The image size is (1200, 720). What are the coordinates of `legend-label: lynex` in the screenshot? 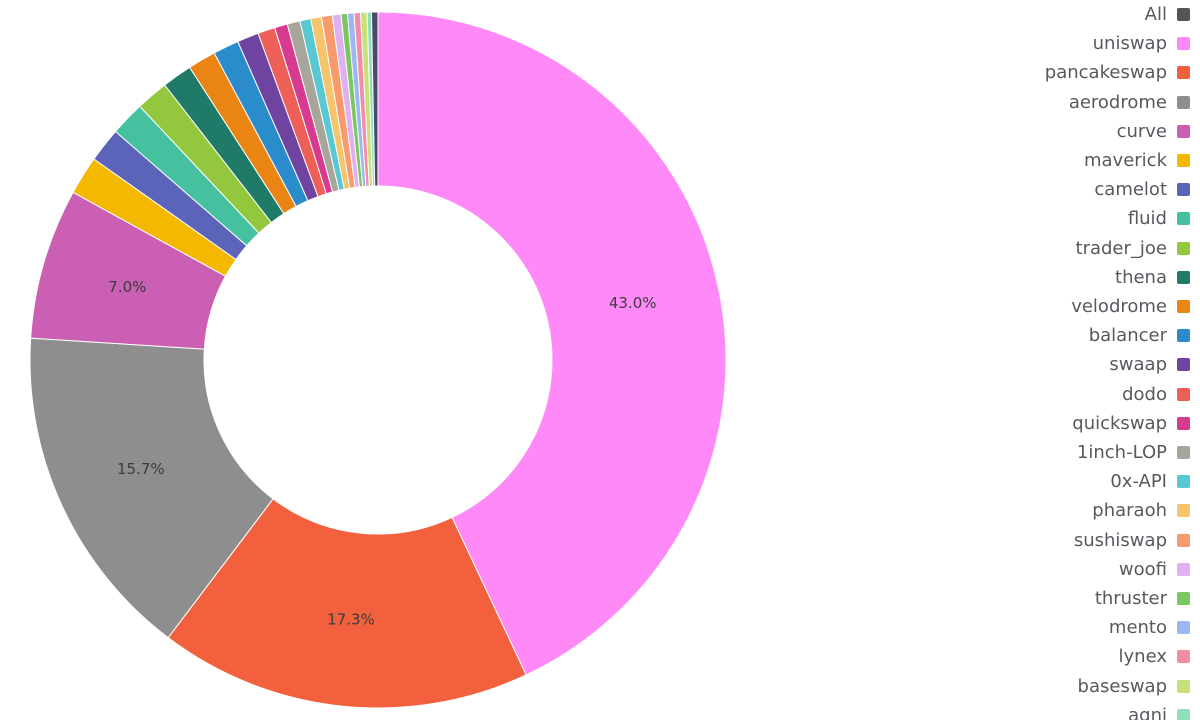 It's located at (1142, 657).